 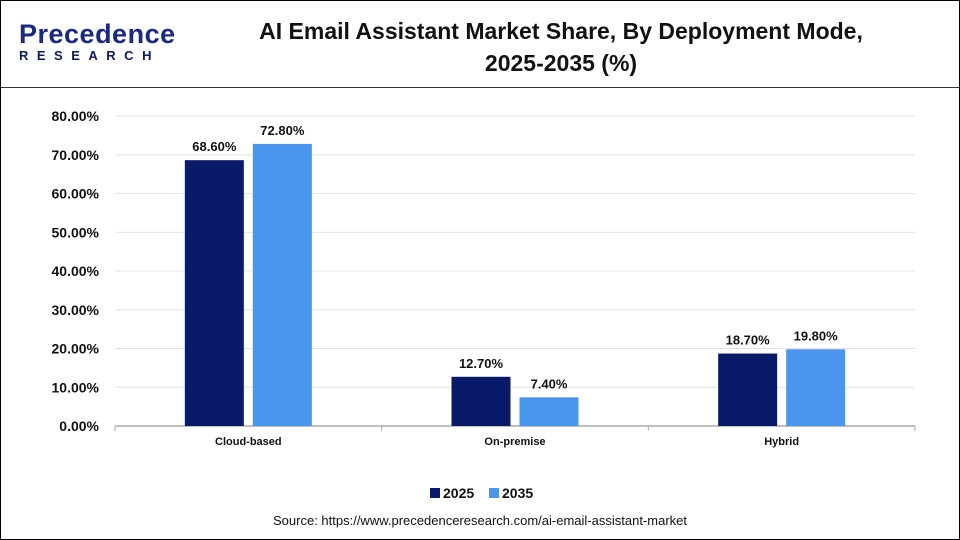 I want to click on y-tick-label: 20.00%, so click(x=76, y=349).